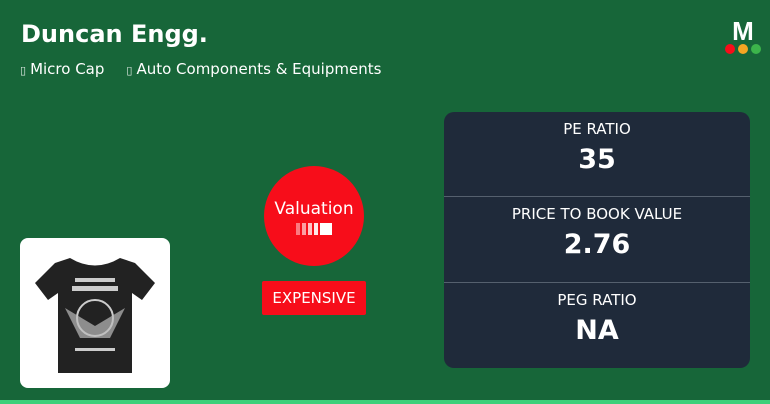  What do you see at coordinates (114, 34) in the screenshot?
I see `company-name: Duncan Engg.` at bounding box center [114, 34].